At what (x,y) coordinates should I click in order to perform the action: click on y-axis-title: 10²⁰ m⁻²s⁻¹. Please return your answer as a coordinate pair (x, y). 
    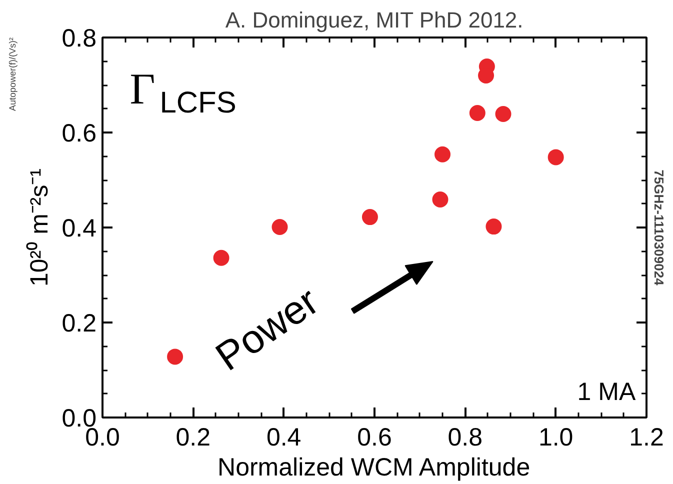
    Looking at the image, I should click on (40, 227).